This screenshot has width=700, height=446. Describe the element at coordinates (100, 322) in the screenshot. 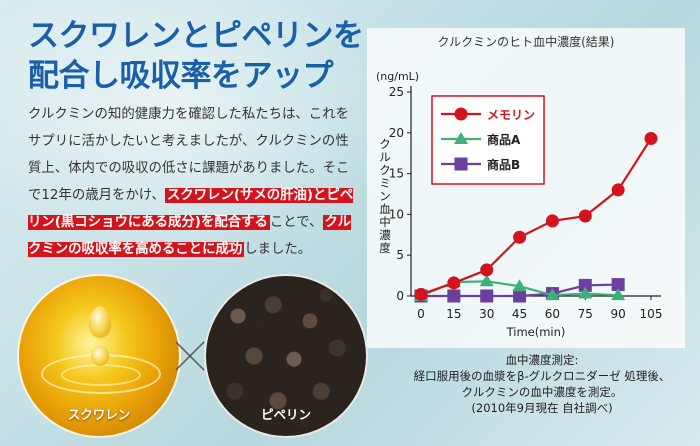

I see `oil-drop-icon` at that location.